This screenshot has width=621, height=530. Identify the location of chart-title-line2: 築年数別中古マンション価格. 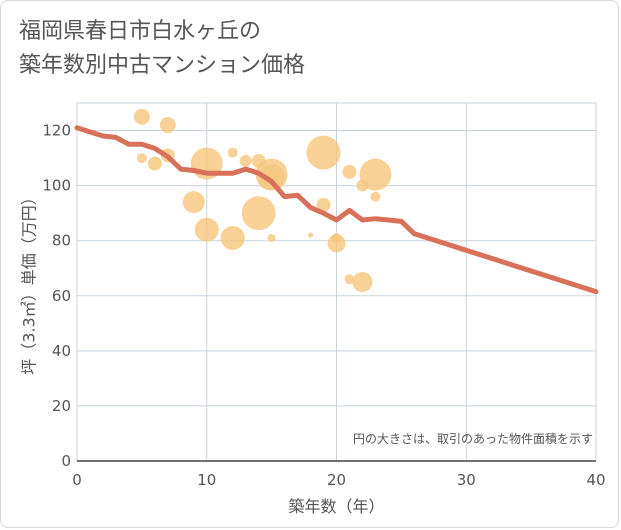
(162, 65).